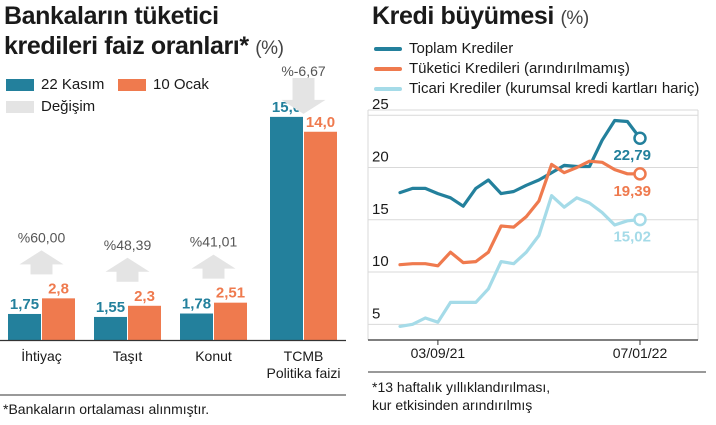 This screenshot has width=716, height=425. I want to click on change-label: %60,00, so click(42, 237).